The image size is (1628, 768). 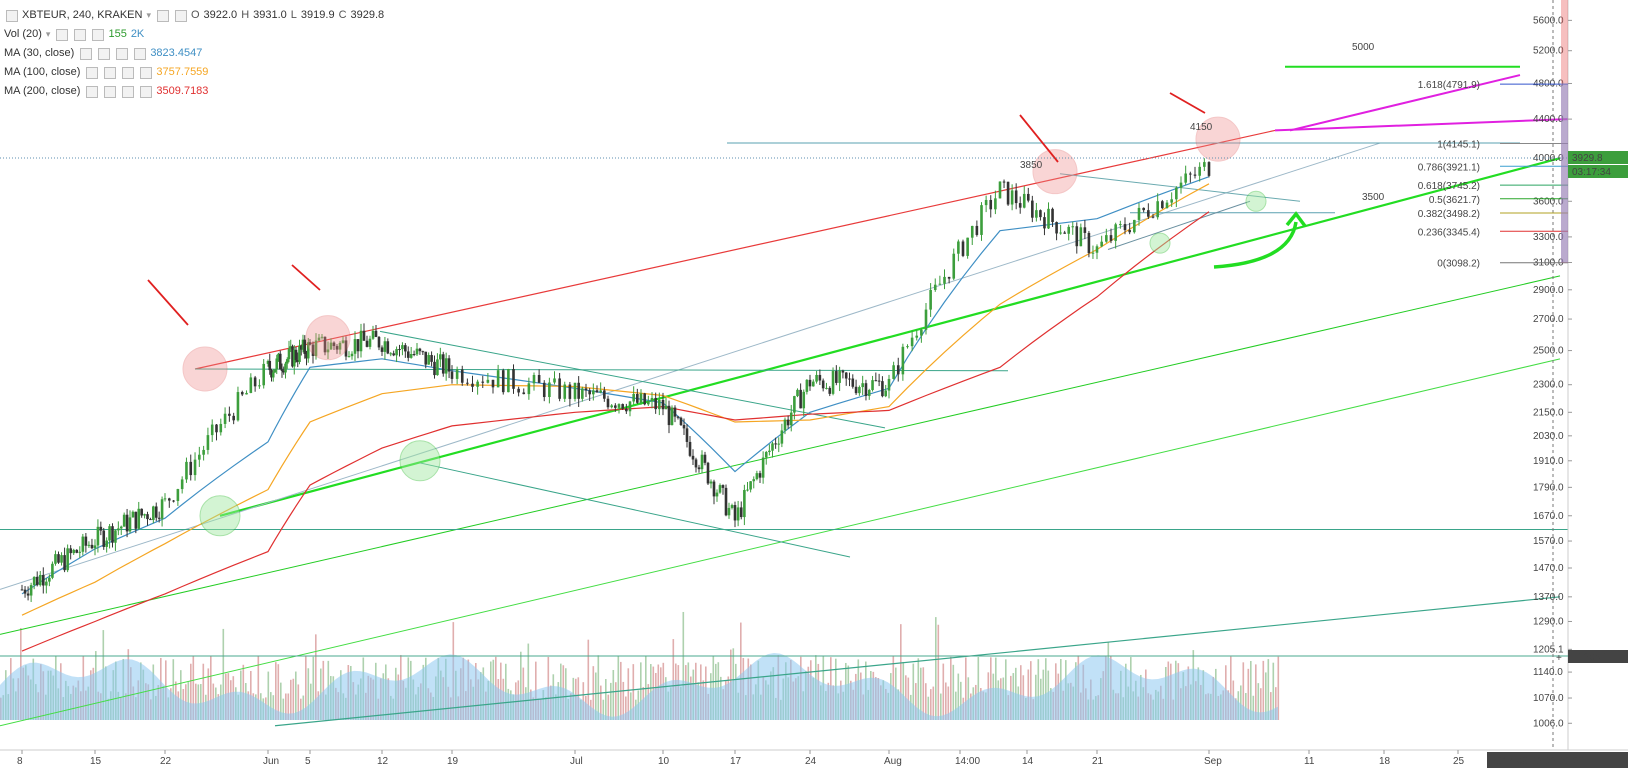 What do you see at coordinates (194, 34) in the screenshot?
I see `indicator-vol: Vol (20) ▾ 155 2K` at bounding box center [194, 34].